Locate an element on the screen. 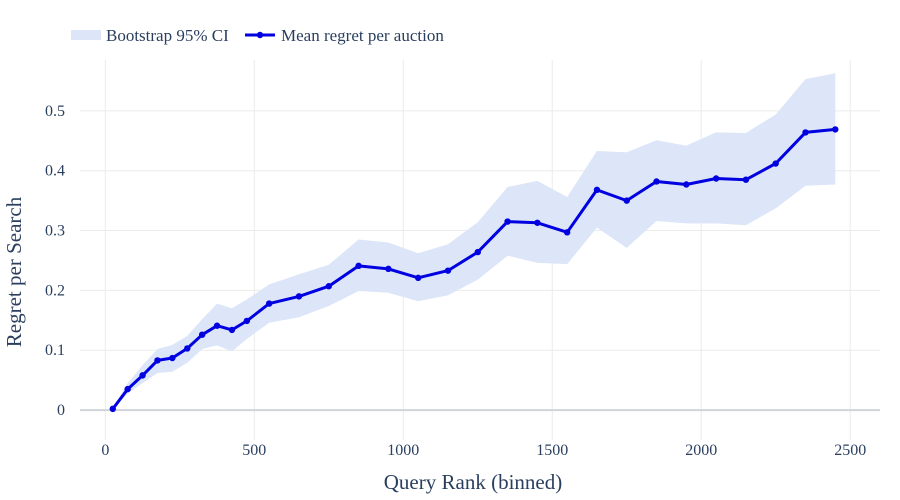 This screenshot has width=900, height=500. x-tick-label: 0 is located at coordinates (105, 450).